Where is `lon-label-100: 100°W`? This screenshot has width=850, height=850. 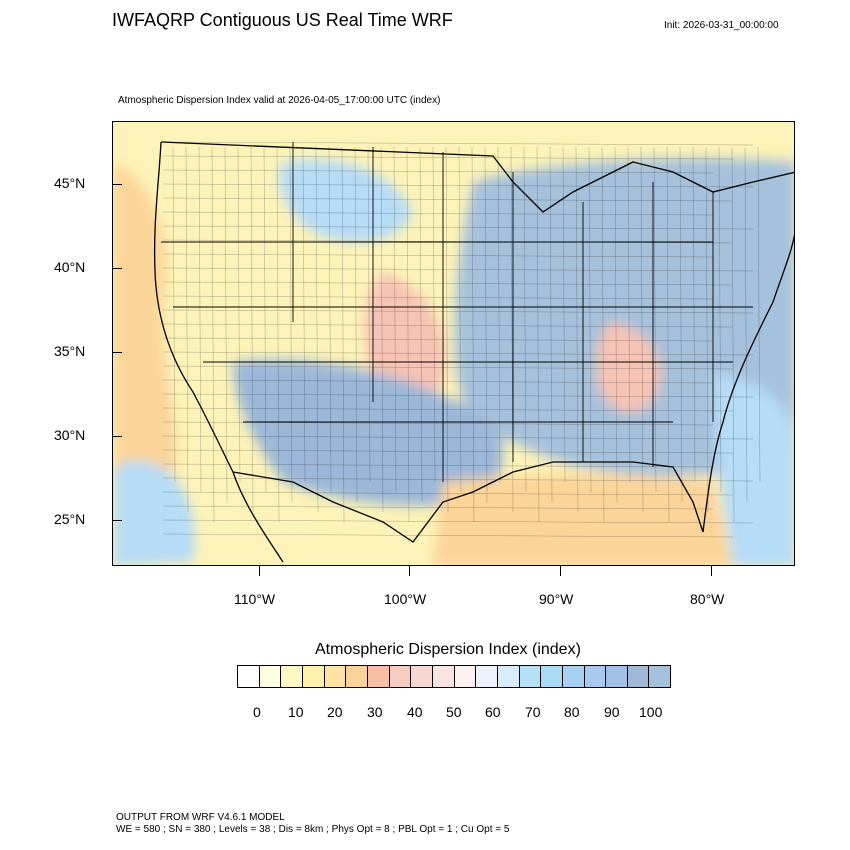
lon-label-100: 100°W is located at coordinates (405, 599).